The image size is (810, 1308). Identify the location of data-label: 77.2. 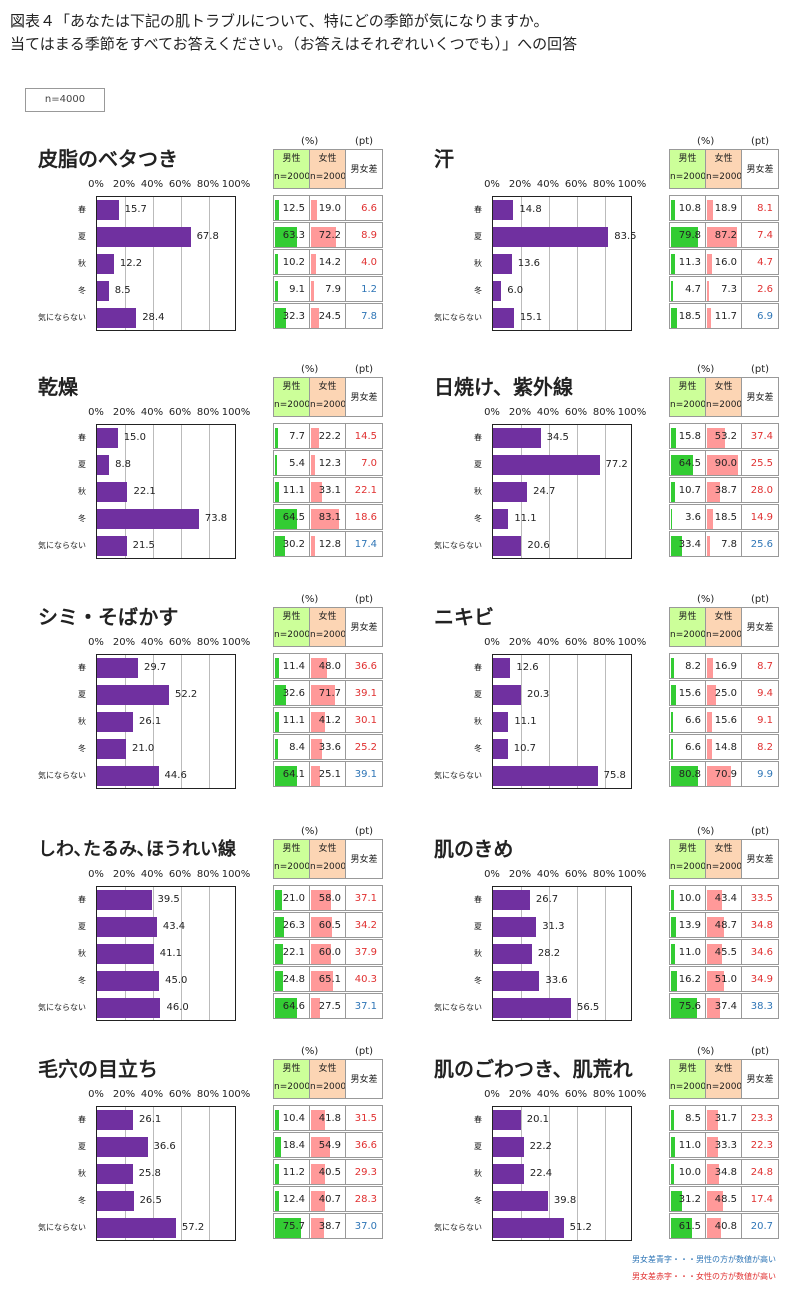
(616, 464).